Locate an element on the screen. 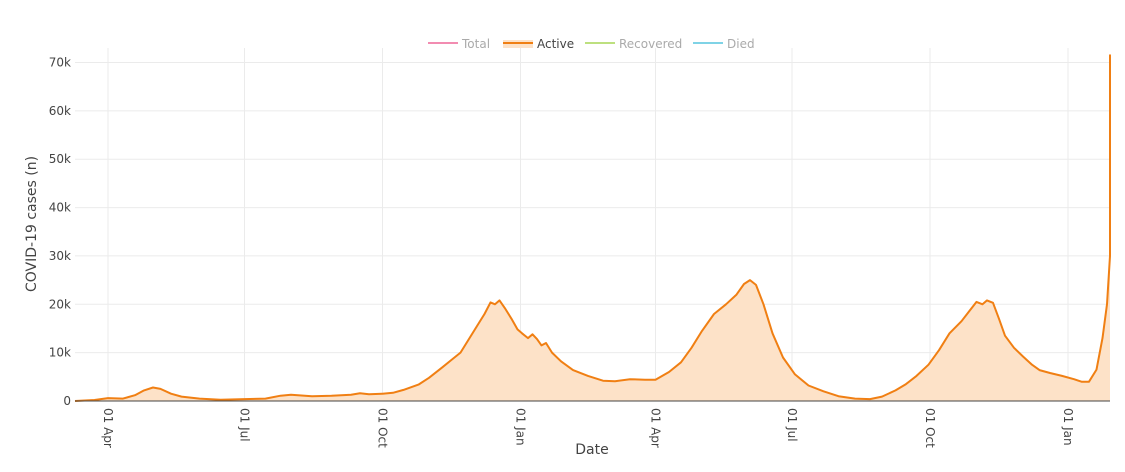 This screenshot has height=472, width=1125. legend-label: Active is located at coordinates (555, 44).